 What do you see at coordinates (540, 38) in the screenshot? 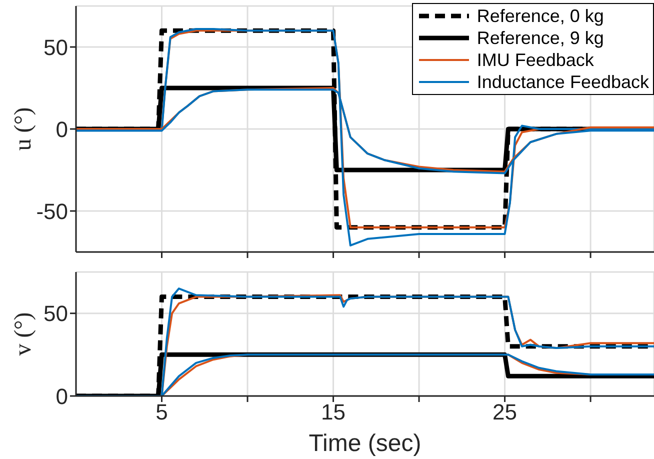
I see `legend-label: Reference, 9 kg` at bounding box center [540, 38].